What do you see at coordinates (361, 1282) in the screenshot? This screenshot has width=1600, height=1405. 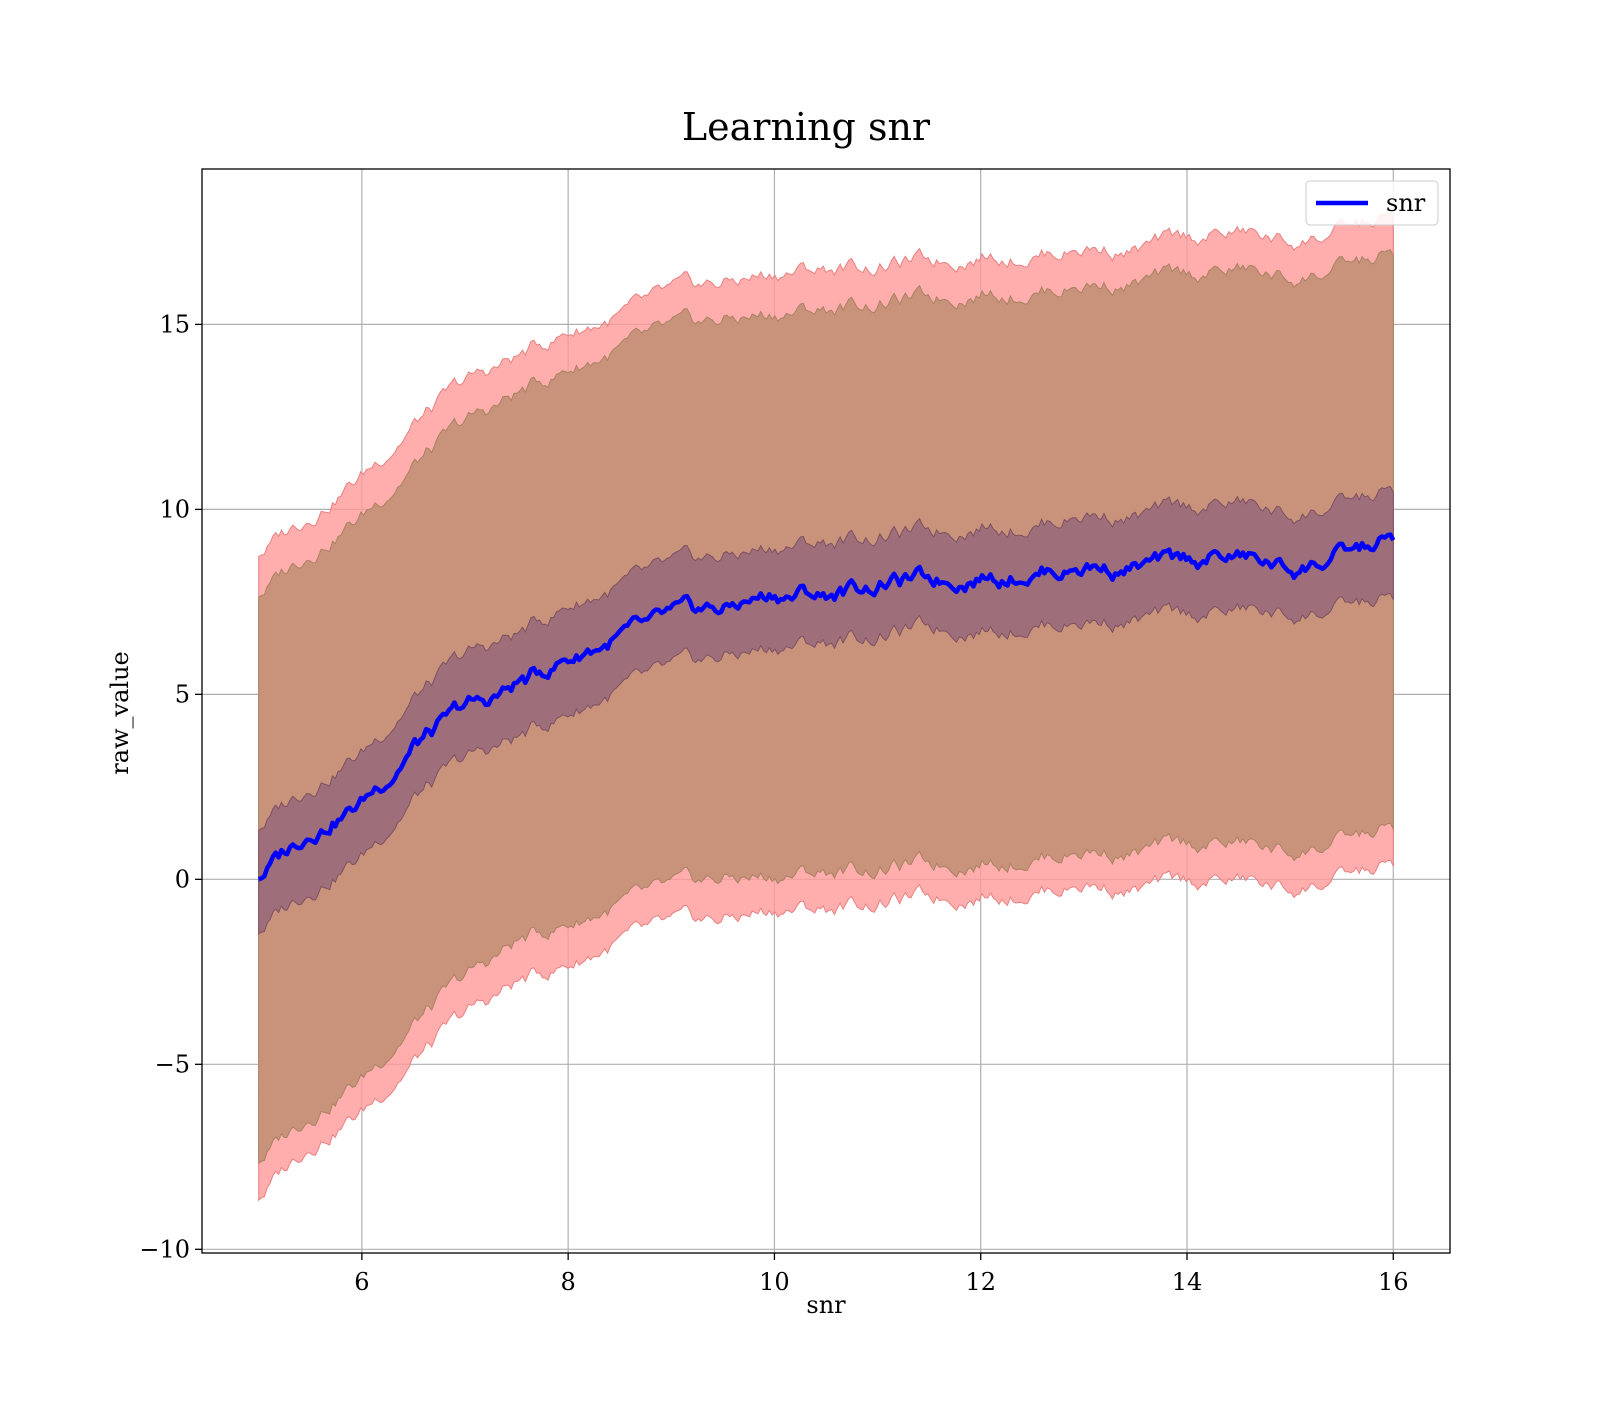 I see `x-tick-label-0: 6` at bounding box center [361, 1282].